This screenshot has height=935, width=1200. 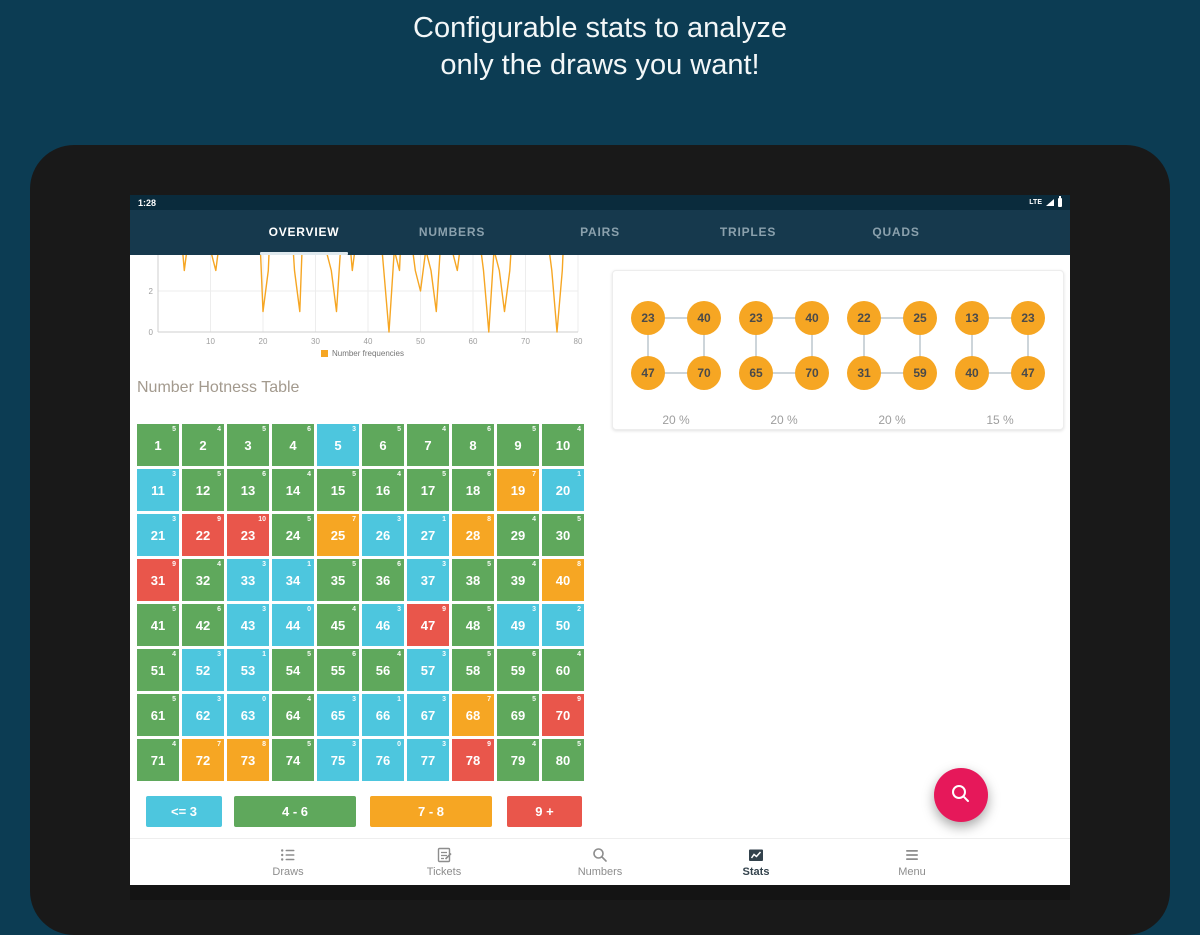 What do you see at coordinates (338, 670) in the screenshot?
I see `hotness-cell-55: 55 6` at bounding box center [338, 670].